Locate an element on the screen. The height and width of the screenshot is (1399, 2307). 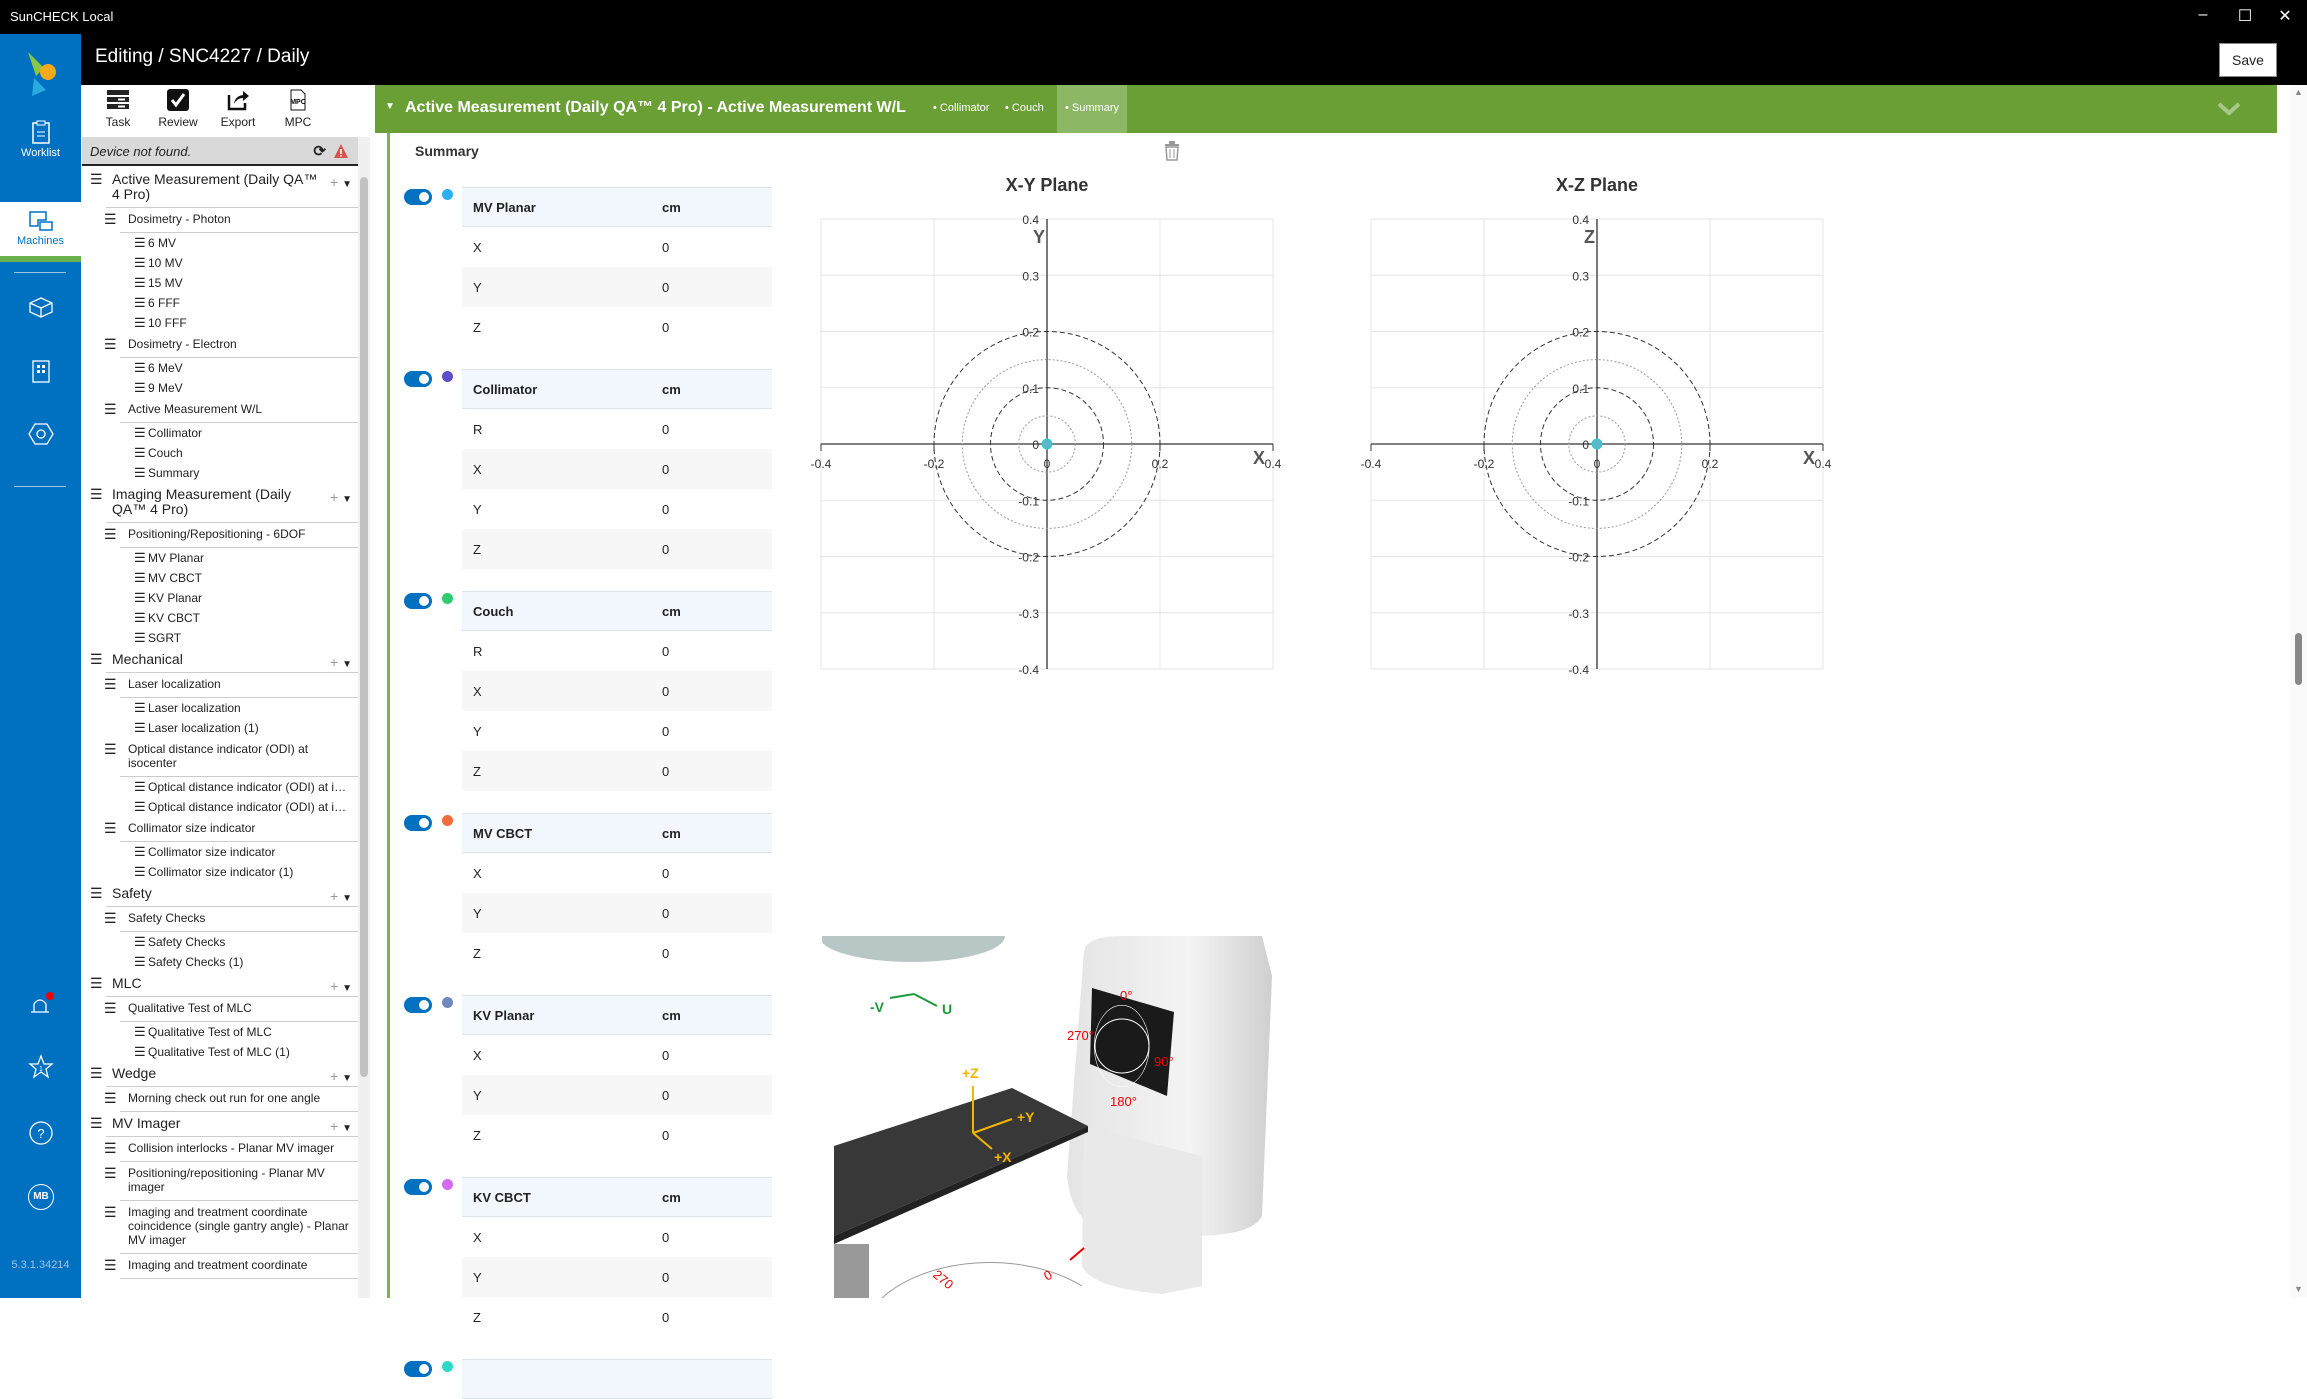
tree-item: ☰ 10 FFF is located at coordinates (220, 323).